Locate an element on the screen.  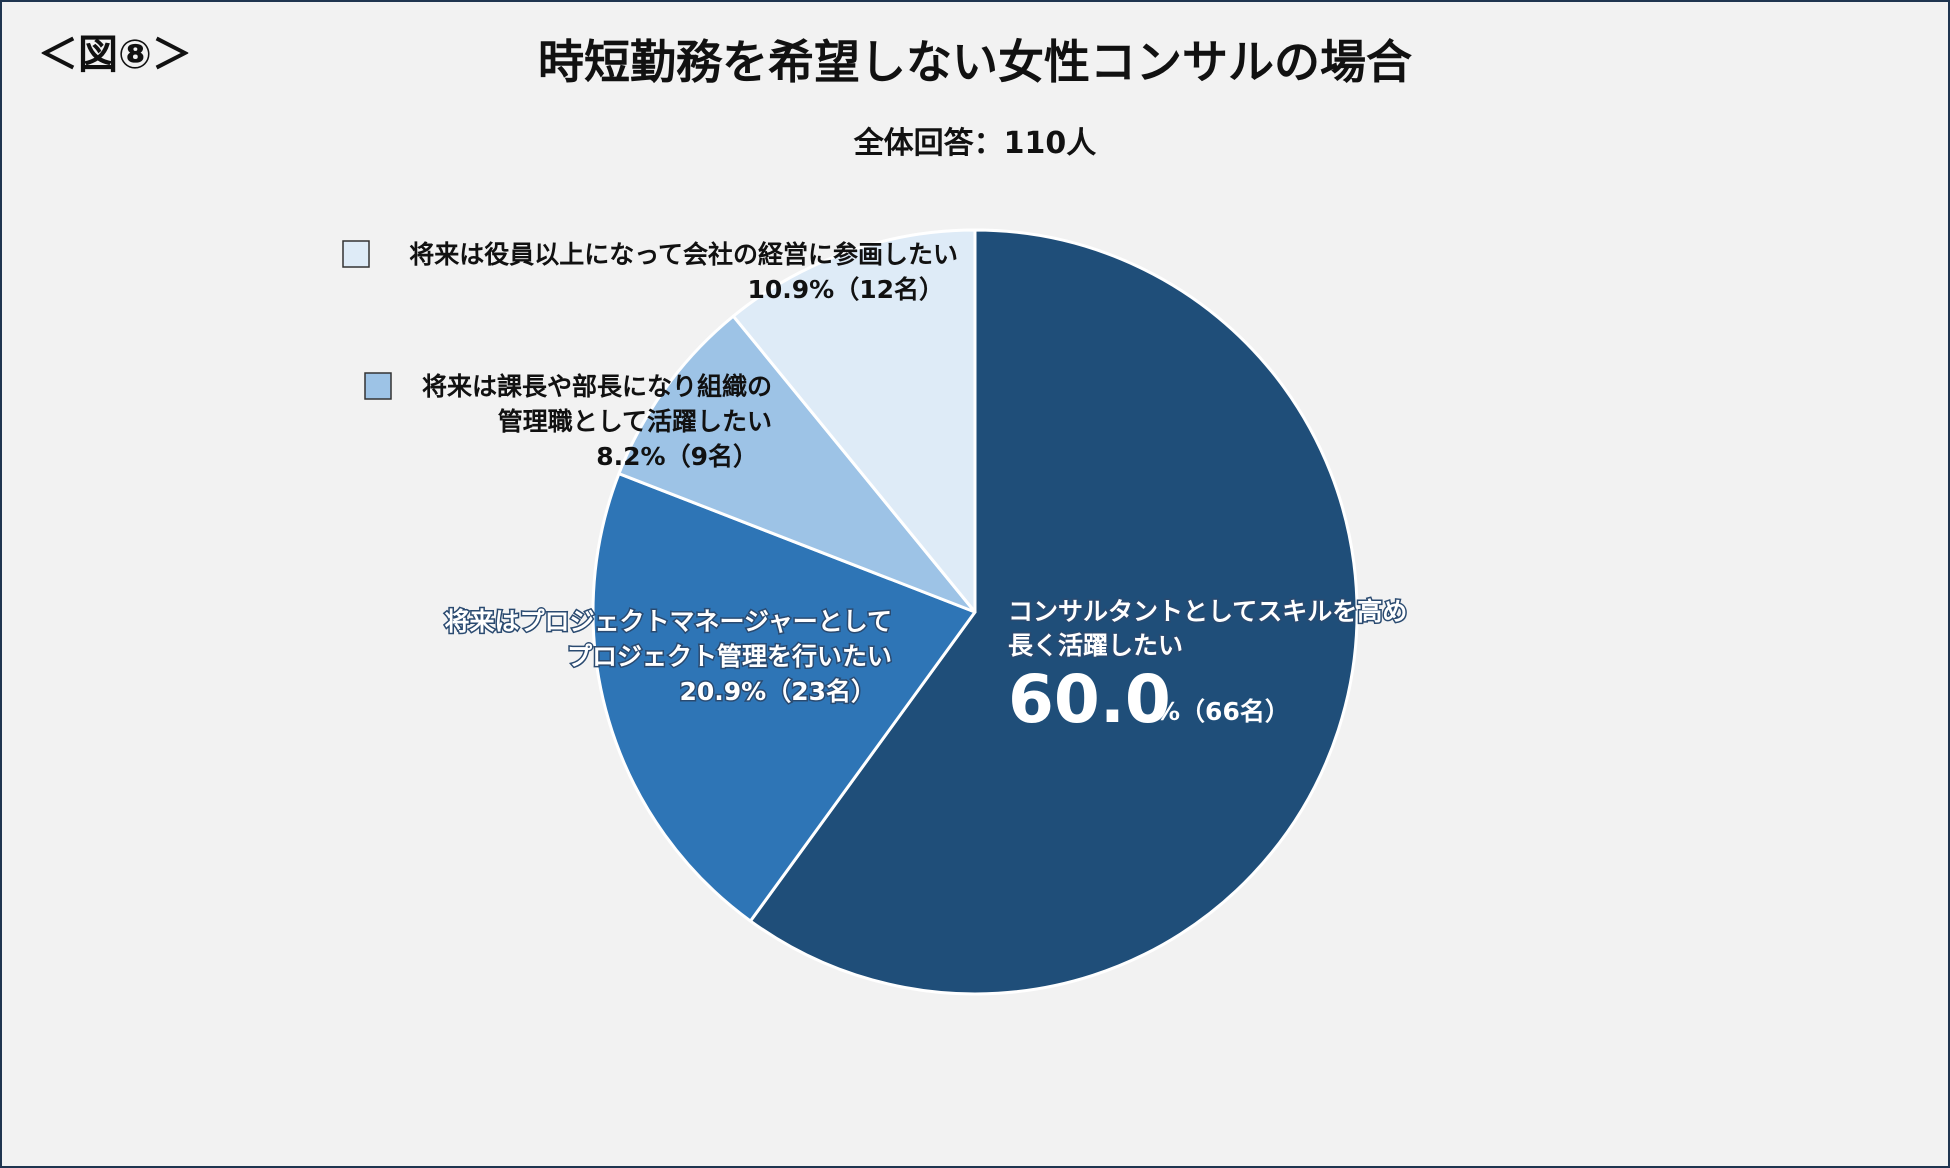
slice-1-value: 20.9%（23名） is located at coordinates (777, 691).